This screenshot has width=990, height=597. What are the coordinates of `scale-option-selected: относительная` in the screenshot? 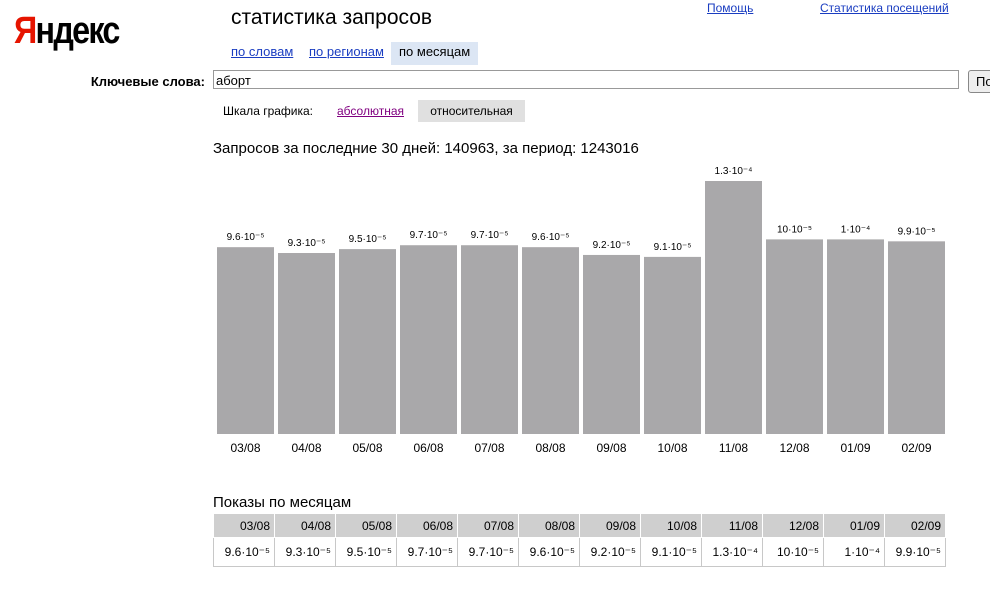 It's located at (471, 111).